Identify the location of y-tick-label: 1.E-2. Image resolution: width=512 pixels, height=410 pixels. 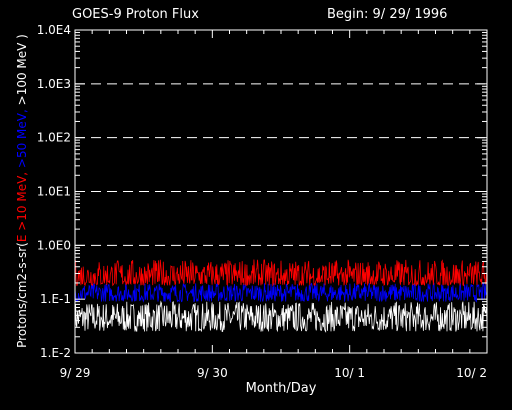
(55, 353).